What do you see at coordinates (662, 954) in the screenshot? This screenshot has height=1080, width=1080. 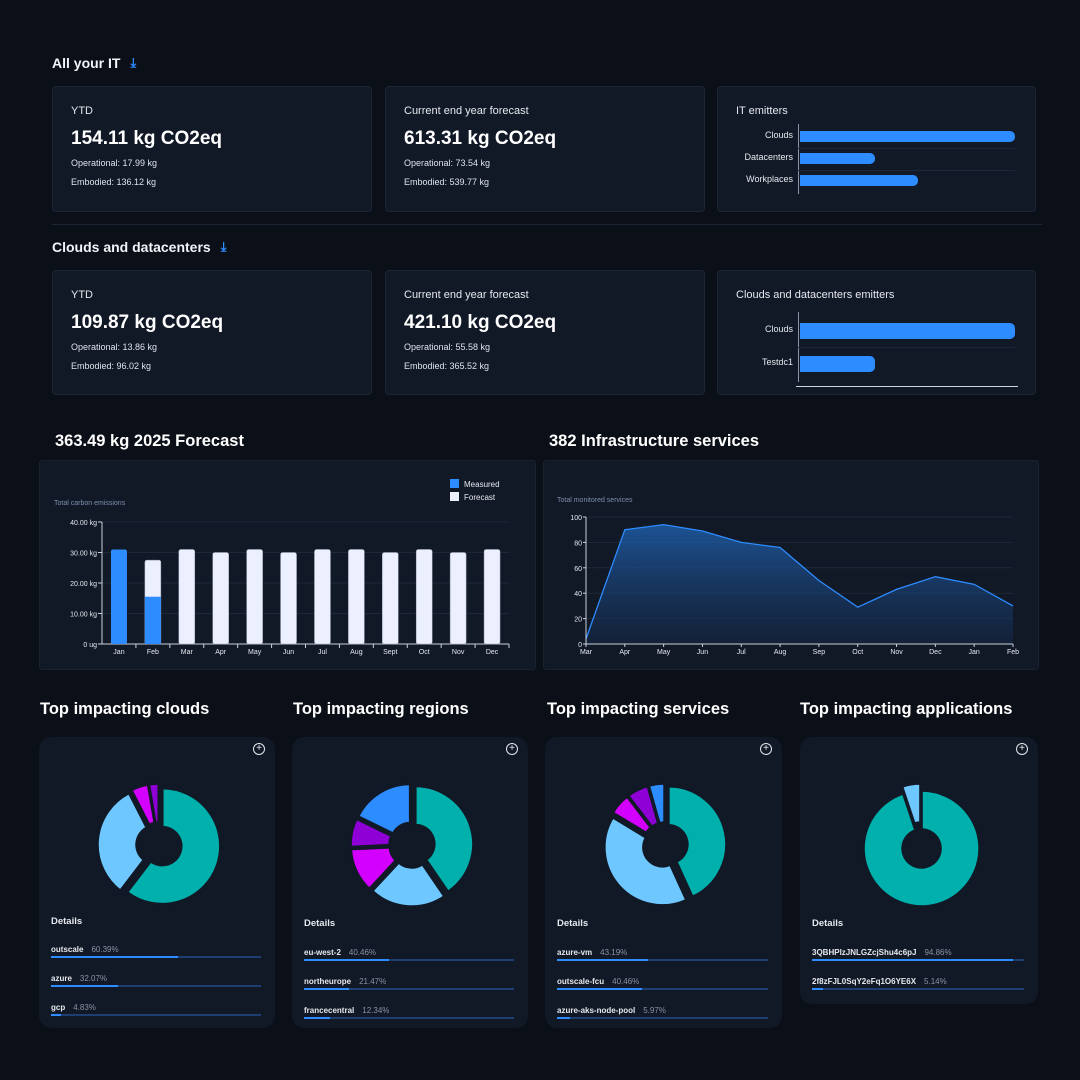 I see `detail-row: azure-vm 43.19%` at bounding box center [662, 954].